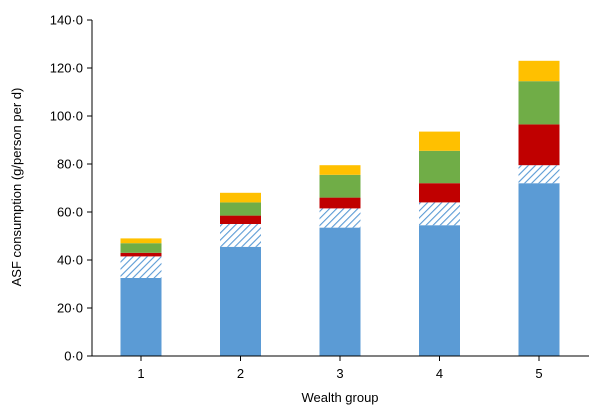 Image resolution: width=589 pixels, height=407 pixels. I want to click on x-axis-label: Wealth group, so click(339, 397).